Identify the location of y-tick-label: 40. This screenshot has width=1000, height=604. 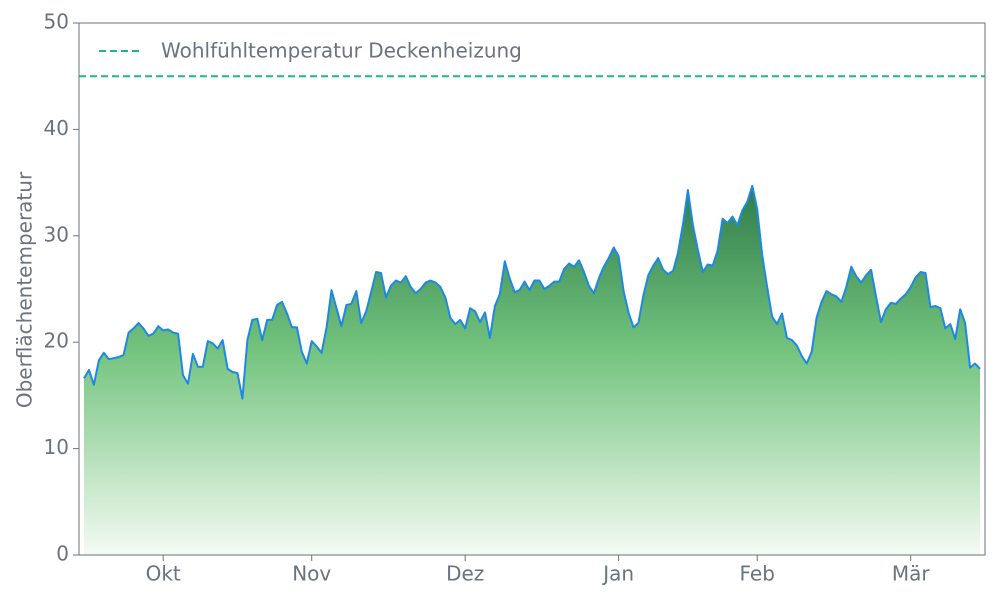
(56, 128).